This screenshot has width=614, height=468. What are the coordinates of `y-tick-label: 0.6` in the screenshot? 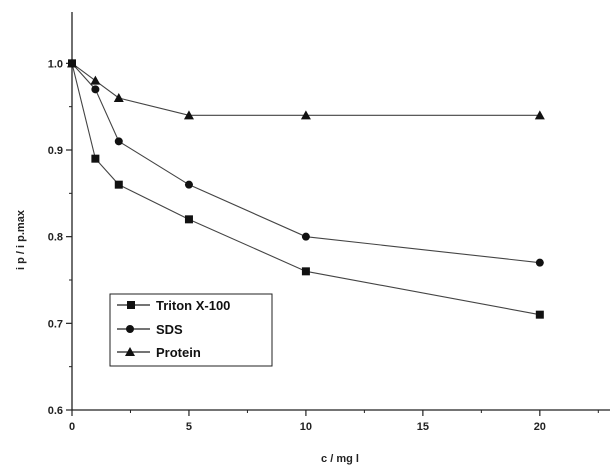 It's located at (55, 411).